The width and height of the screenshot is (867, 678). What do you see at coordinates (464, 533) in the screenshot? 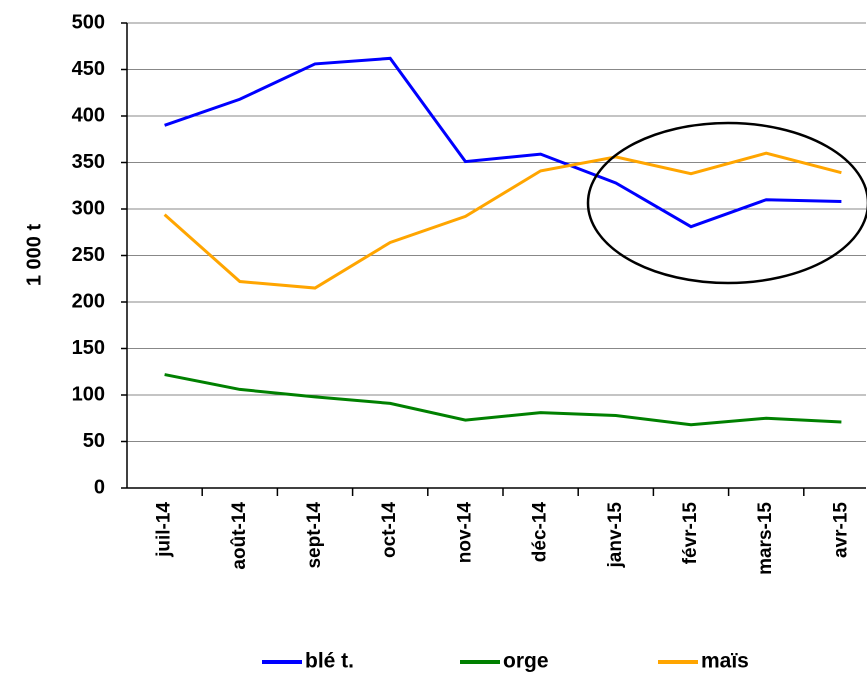
I see `x-tick-label: nov-14` at bounding box center [464, 533].